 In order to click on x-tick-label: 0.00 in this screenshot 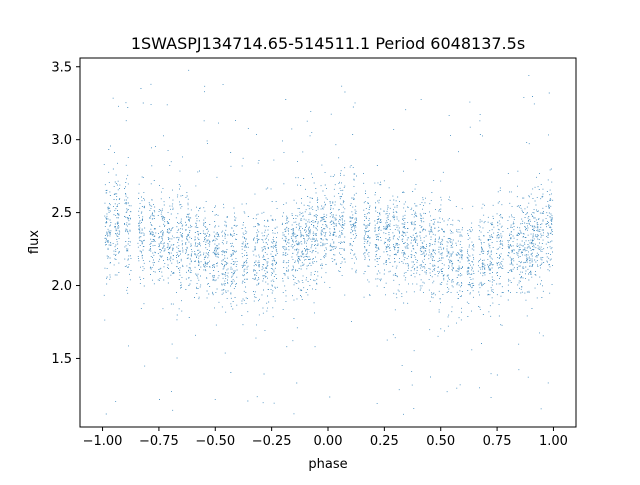, I will do `click(328, 441)`.